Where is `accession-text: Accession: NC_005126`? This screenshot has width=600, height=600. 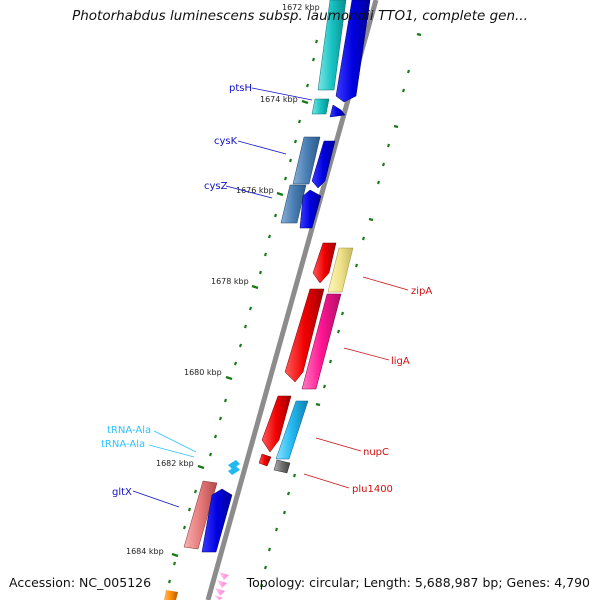 accession-text: Accession: NC_005126 is located at coordinates (80, 582).